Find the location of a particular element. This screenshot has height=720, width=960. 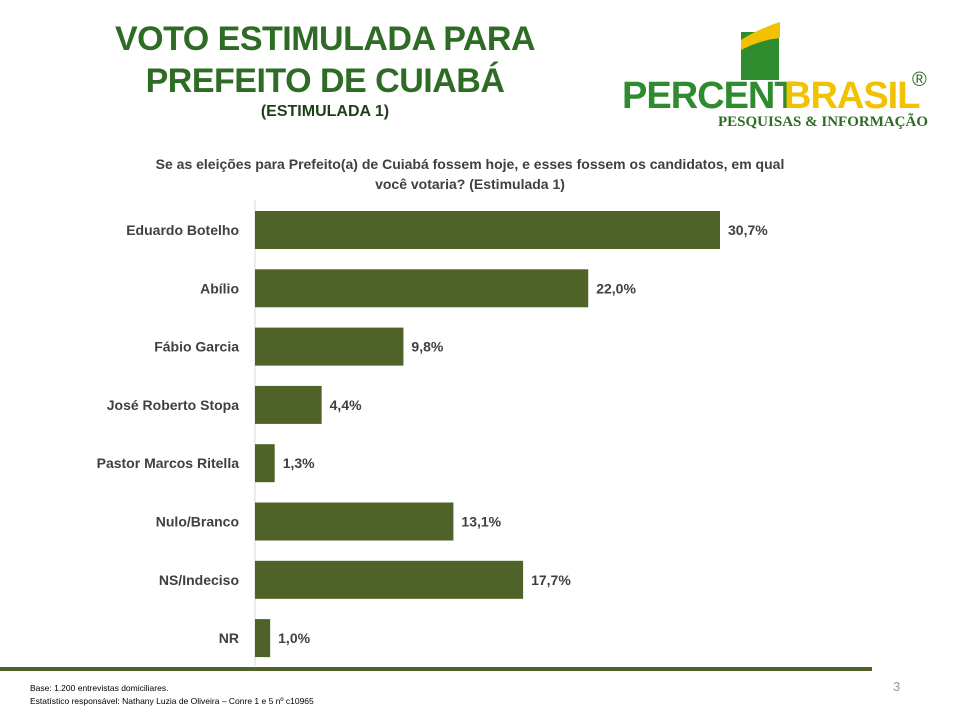

category-label-3: José Roberto Stopa is located at coordinates (173, 405).